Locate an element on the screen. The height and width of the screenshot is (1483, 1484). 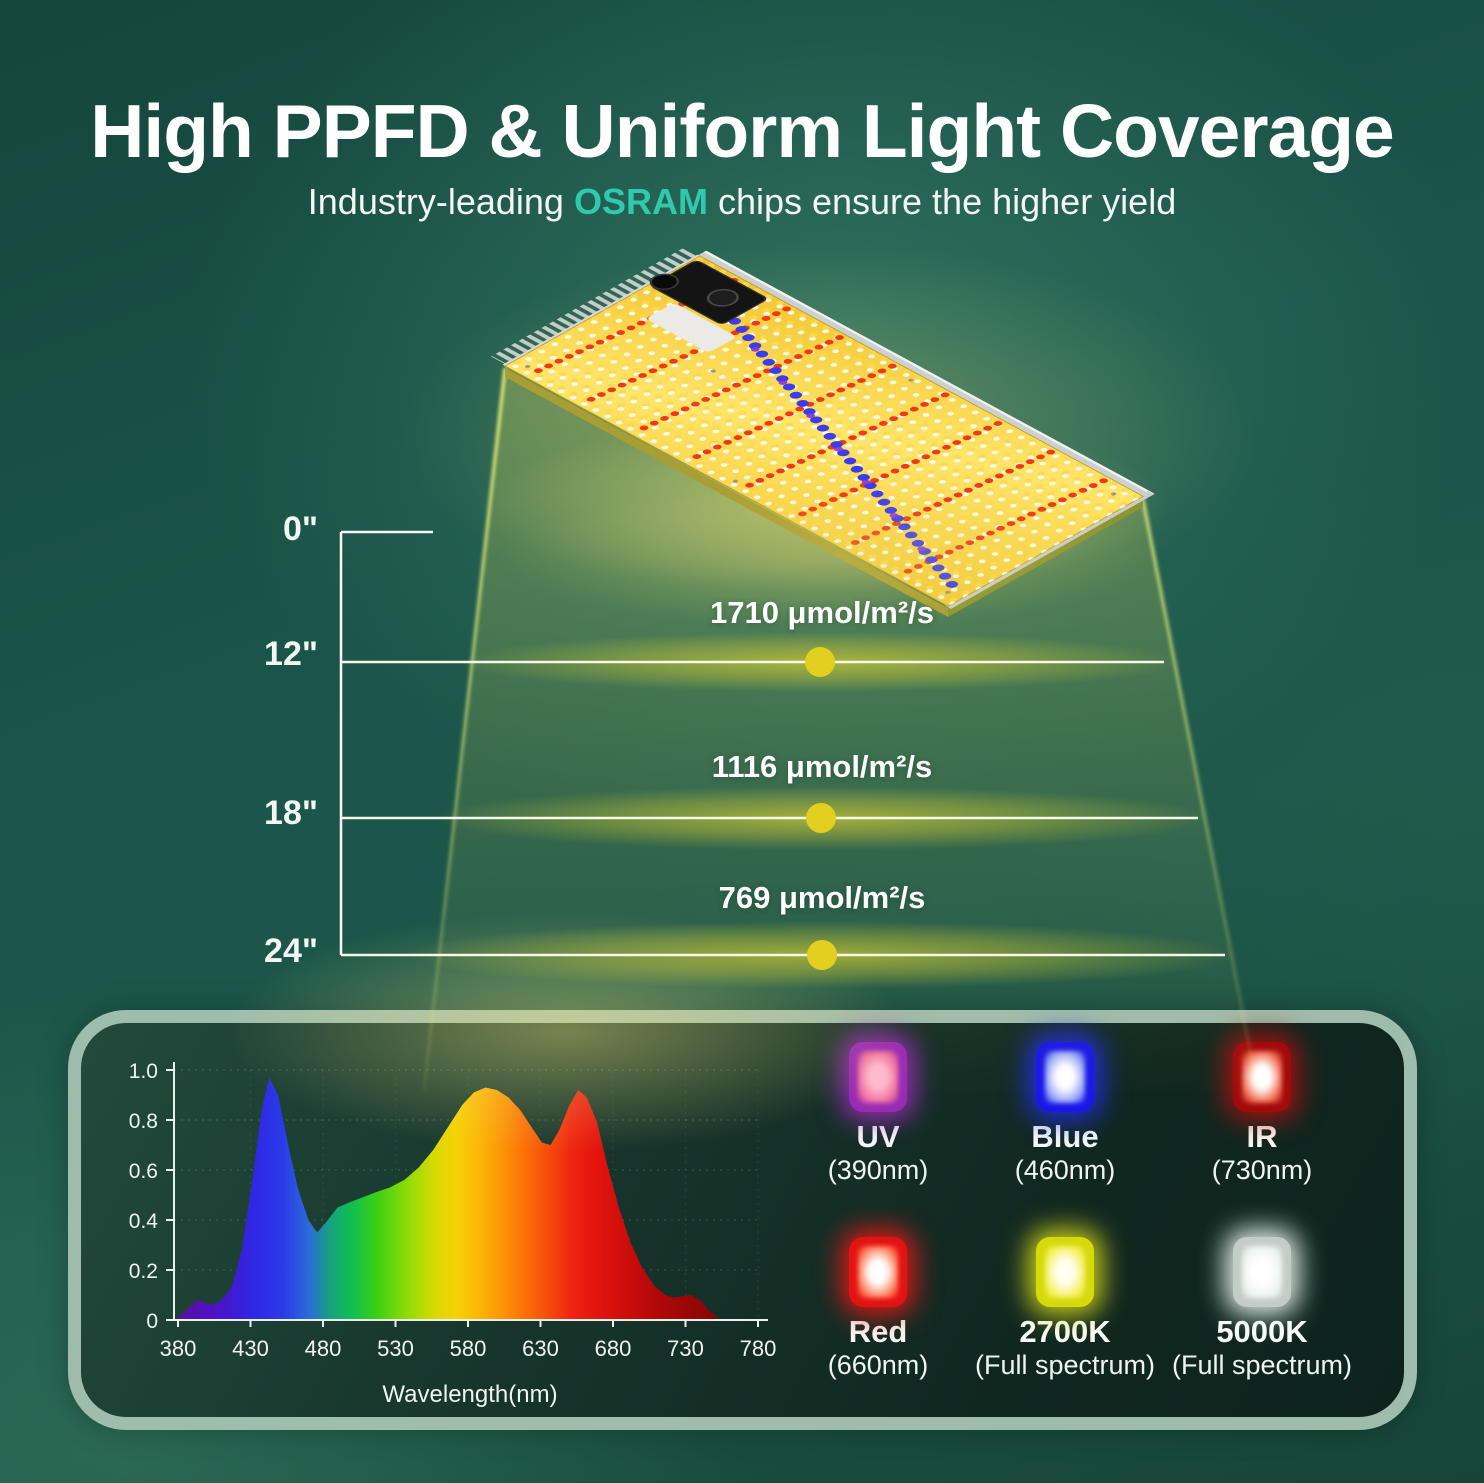
svg-text: 780 is located at coordinates (758, 1348).